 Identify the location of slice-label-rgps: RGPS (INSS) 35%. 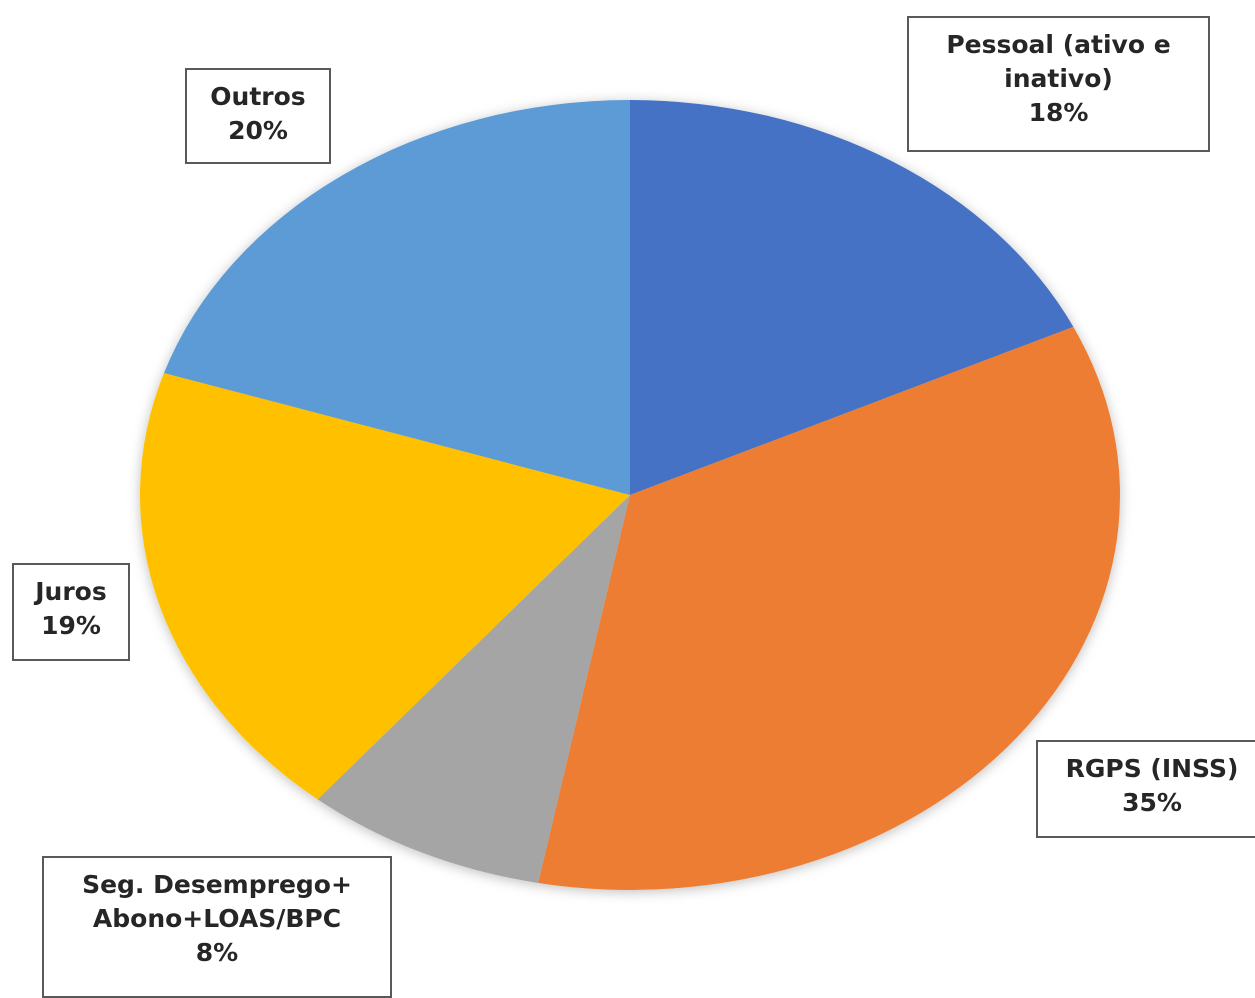
(1145, 789).